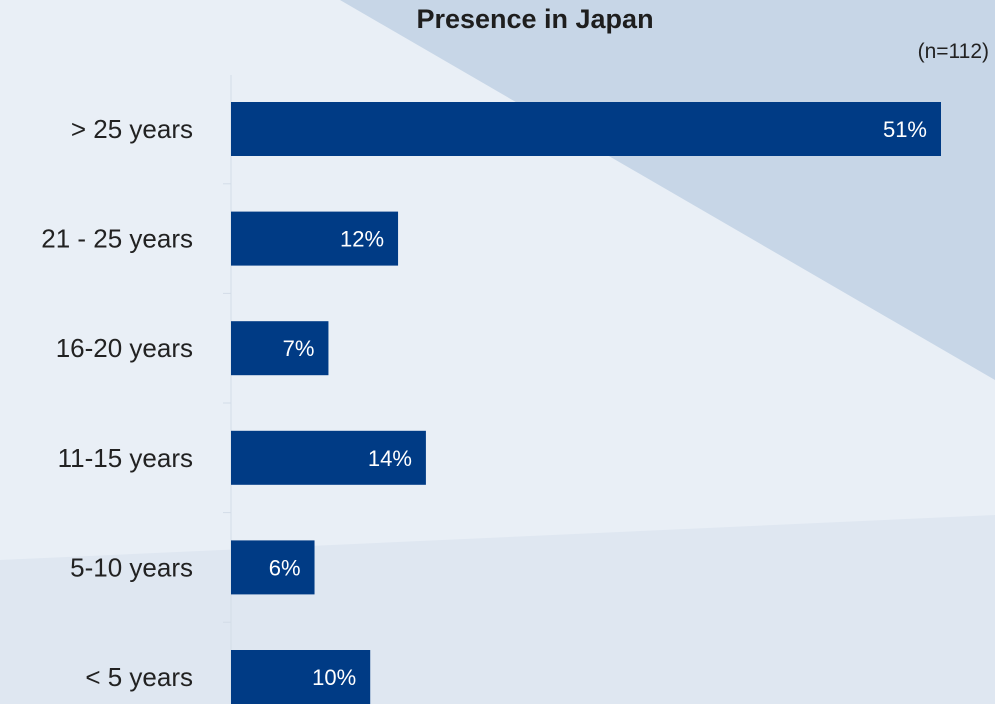 The height and width of the screenshot is (704, 995). I want to click on category-label: 21 - 25 years, so click(117, 239).